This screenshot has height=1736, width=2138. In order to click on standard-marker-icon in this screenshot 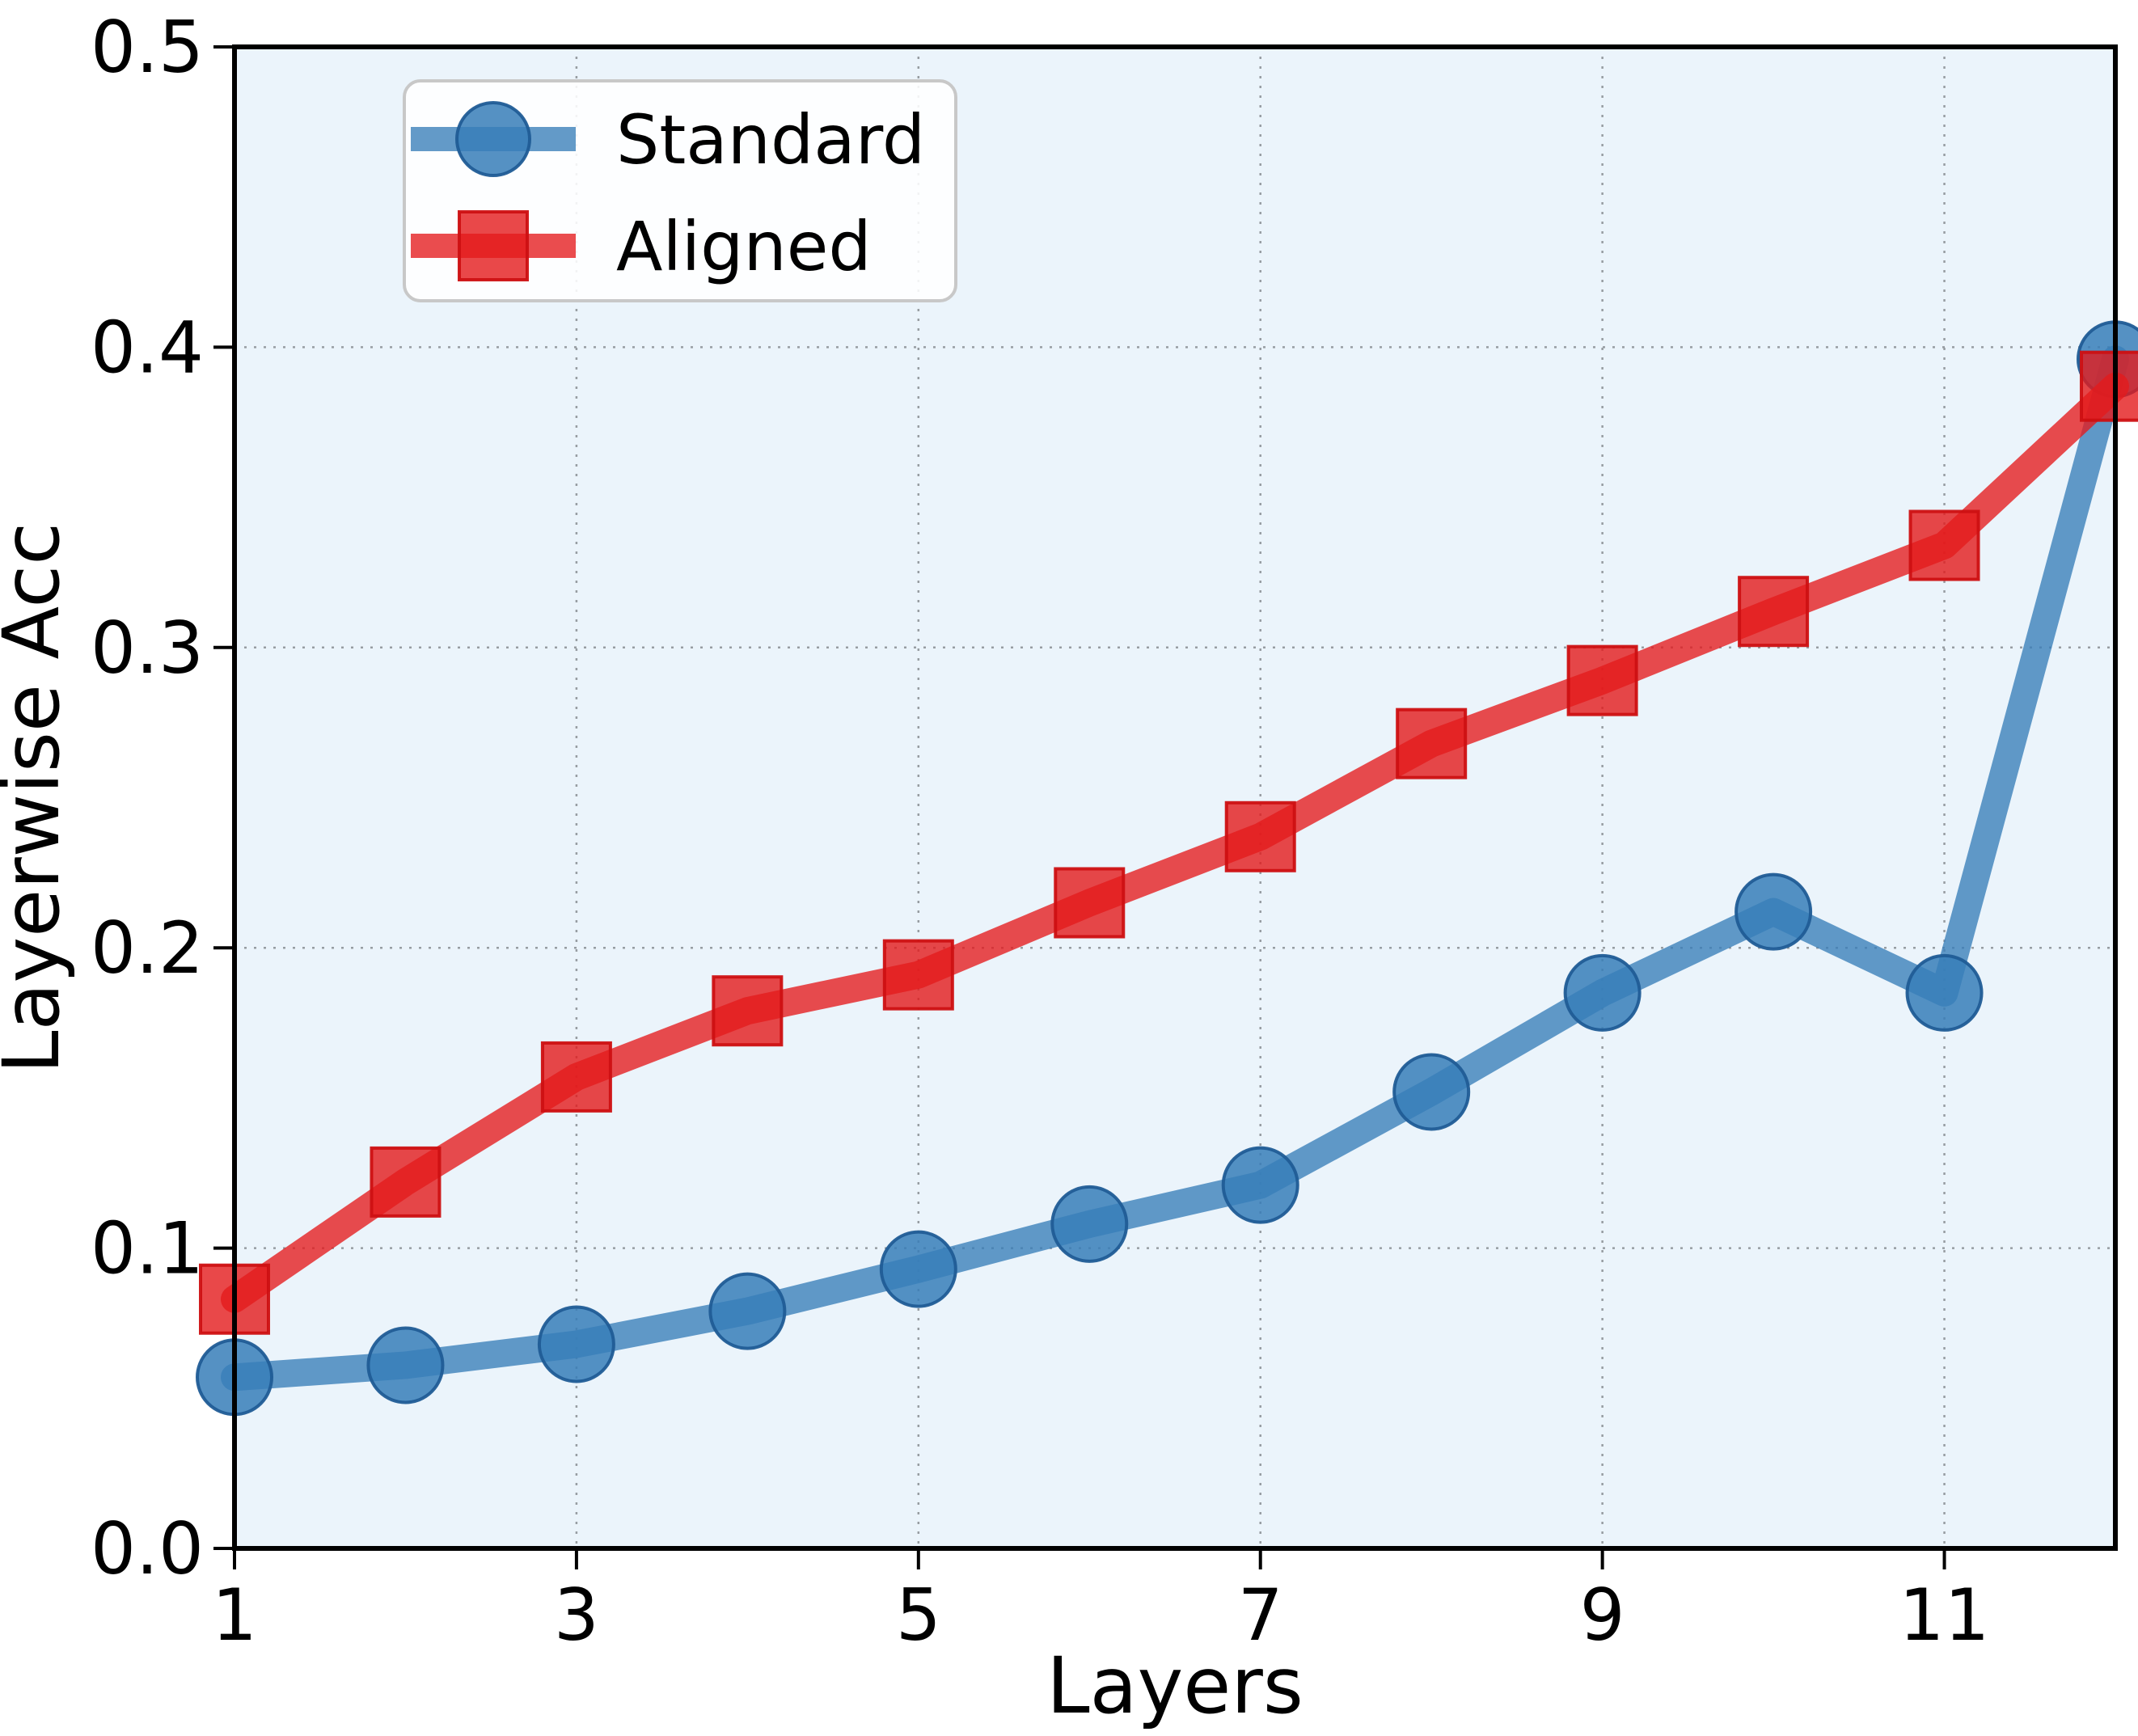, I will do `click(493, 139)`.